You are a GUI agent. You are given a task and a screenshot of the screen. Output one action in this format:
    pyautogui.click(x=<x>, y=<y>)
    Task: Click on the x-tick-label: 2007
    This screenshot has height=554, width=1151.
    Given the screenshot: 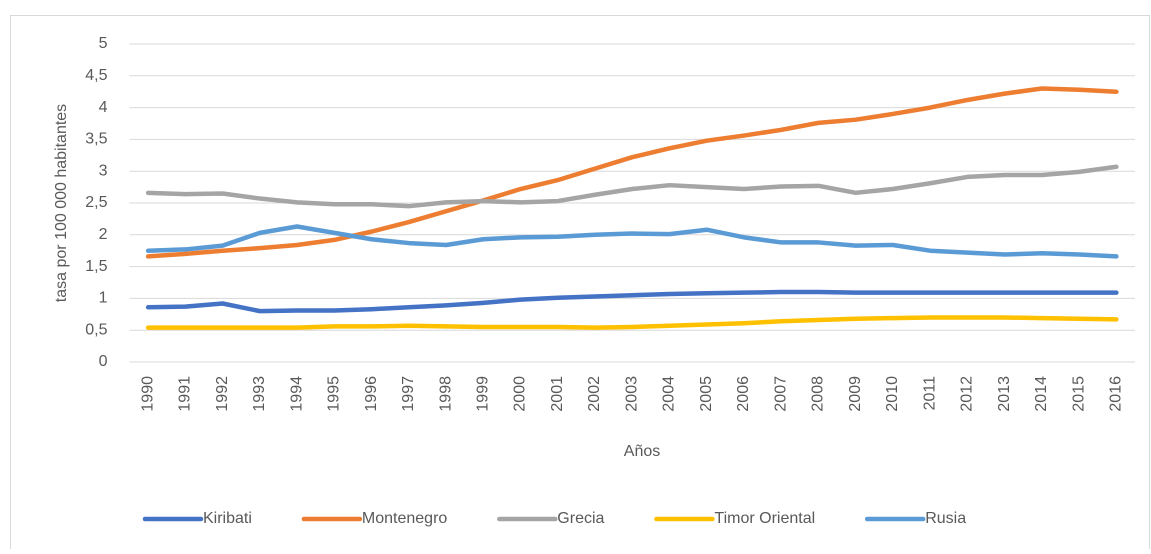 What is the action you would take?
    pyautogui.click(x=780, y=394)
    